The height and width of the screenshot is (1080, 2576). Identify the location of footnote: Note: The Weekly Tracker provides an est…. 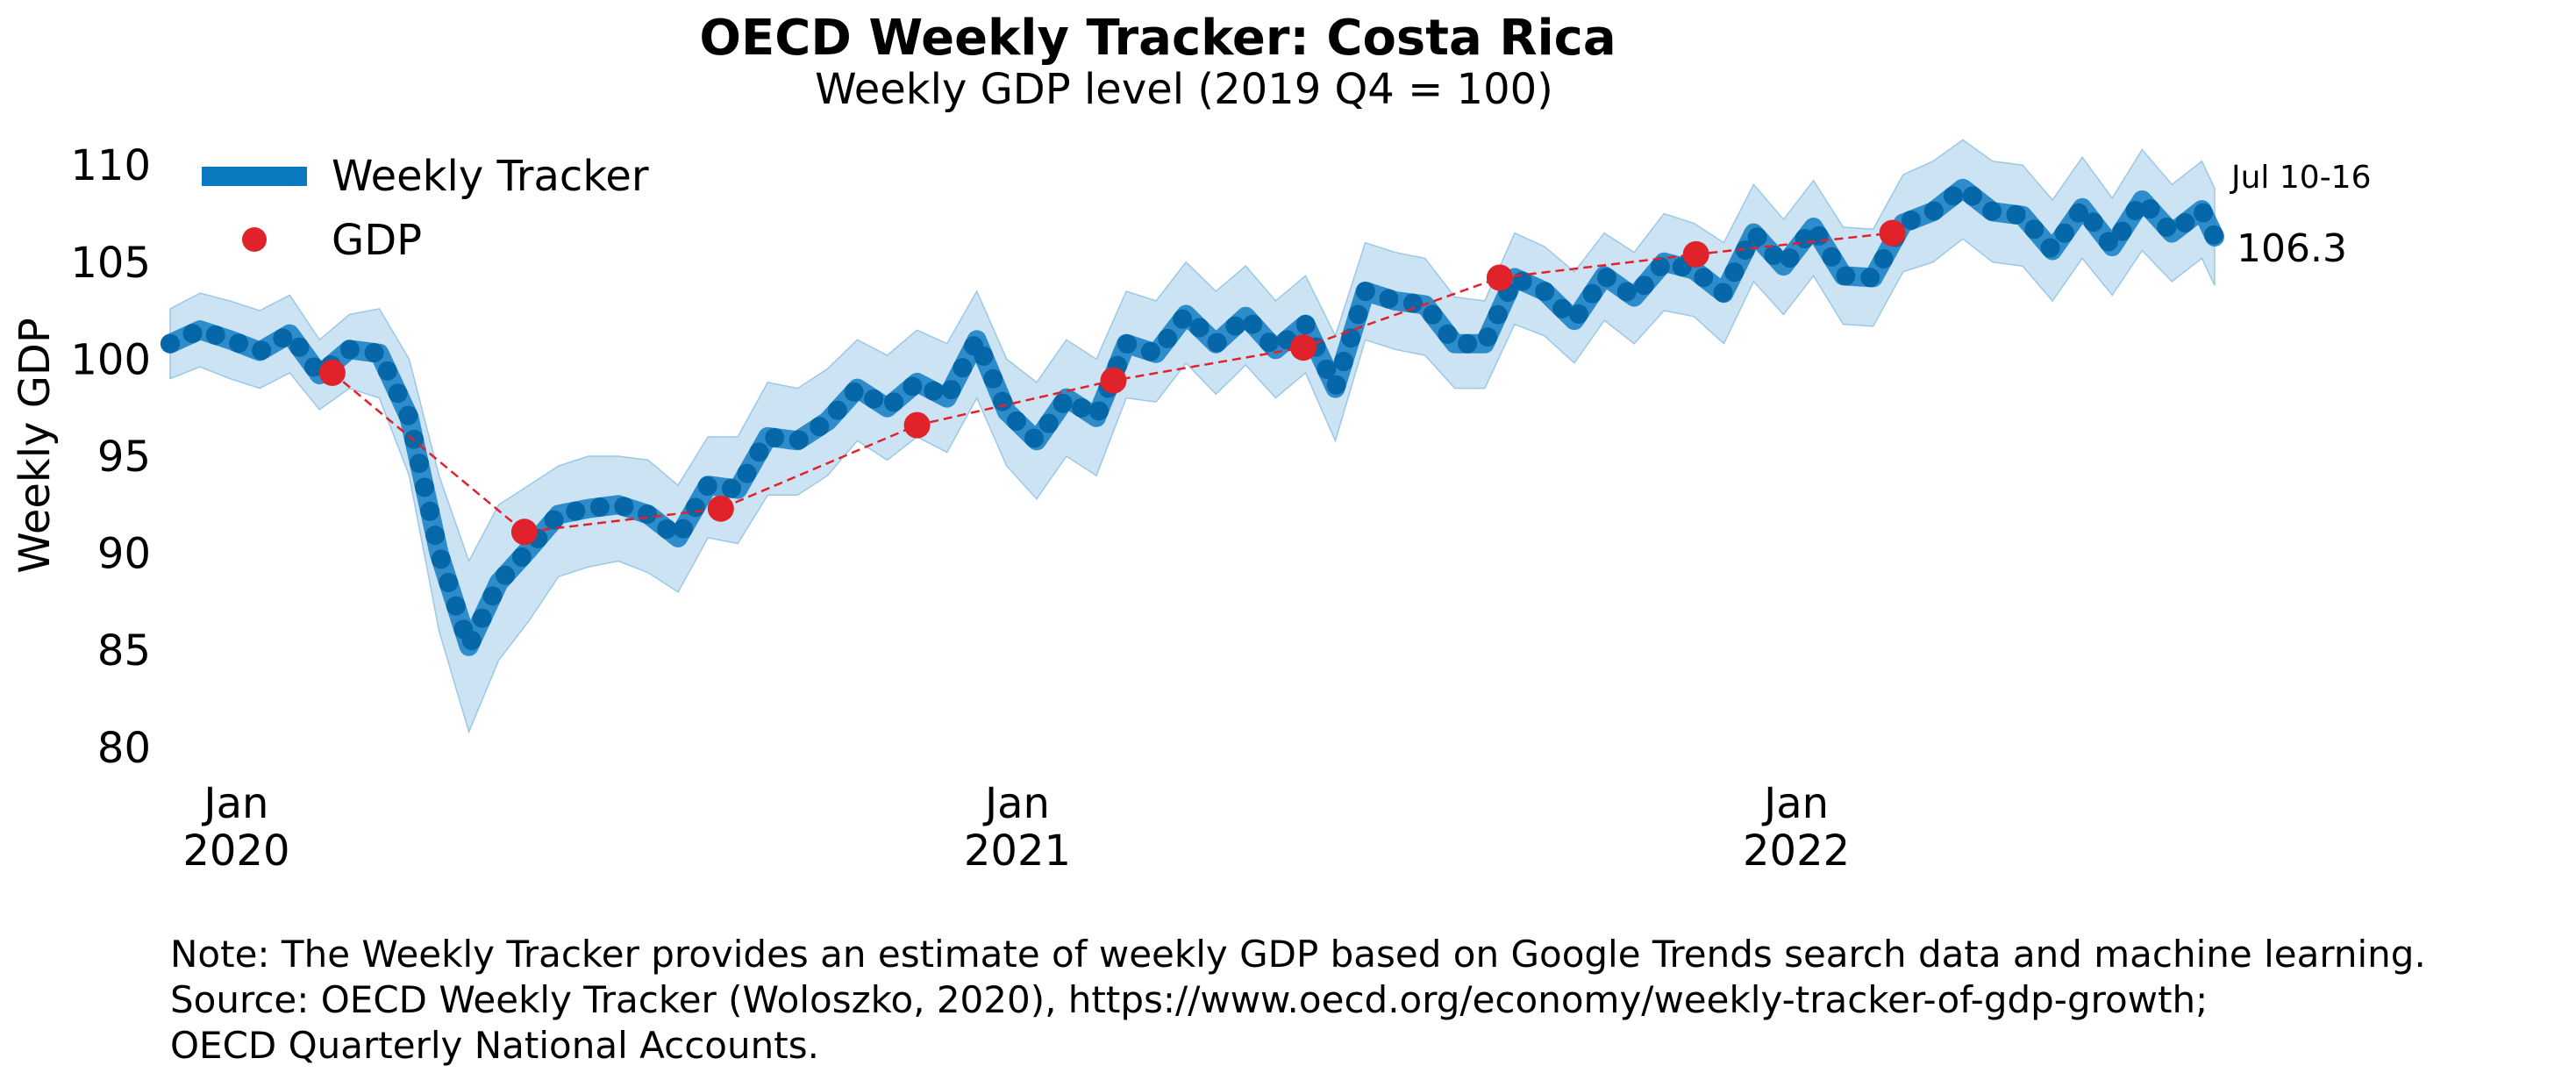
(1298, 1001).